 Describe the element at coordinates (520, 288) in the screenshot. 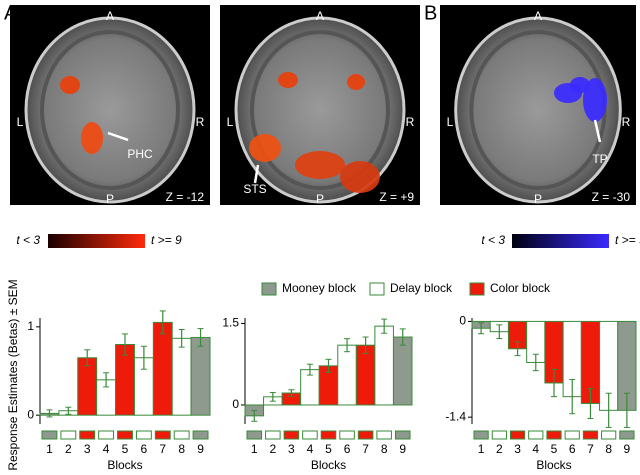

I see `legend-label: Color block` at that location.